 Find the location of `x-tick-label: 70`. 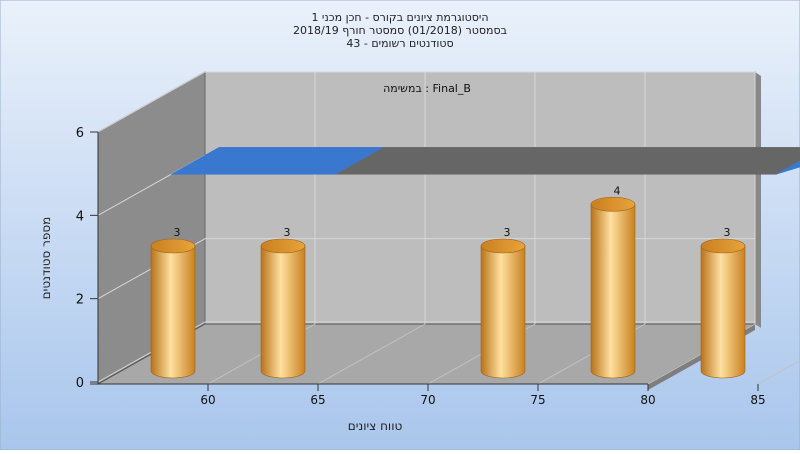

x-tick-label: 70 is located at coordinates (427, 400).